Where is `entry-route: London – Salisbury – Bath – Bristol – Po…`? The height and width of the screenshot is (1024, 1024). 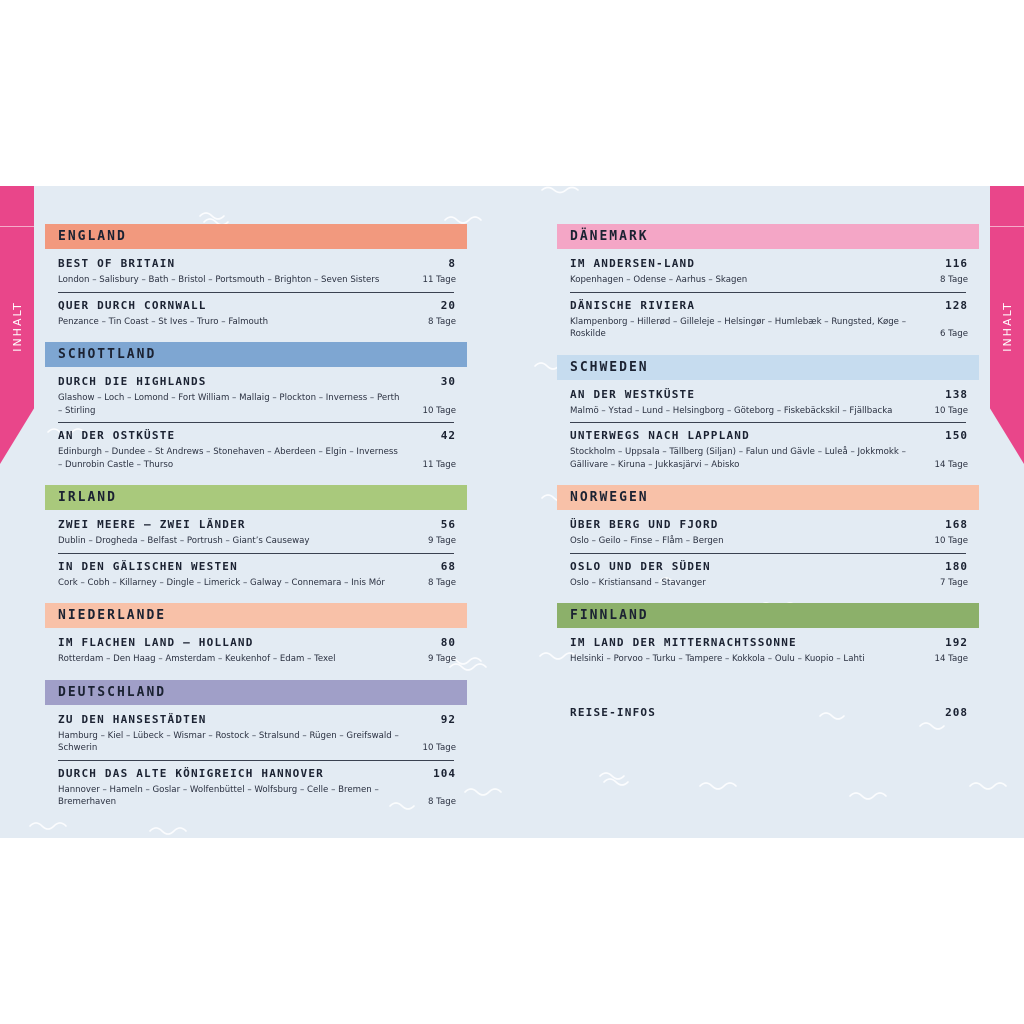
entry-route: London – Salisbury – Bath – Bristol – Po… is located at coordinates (219, 280).